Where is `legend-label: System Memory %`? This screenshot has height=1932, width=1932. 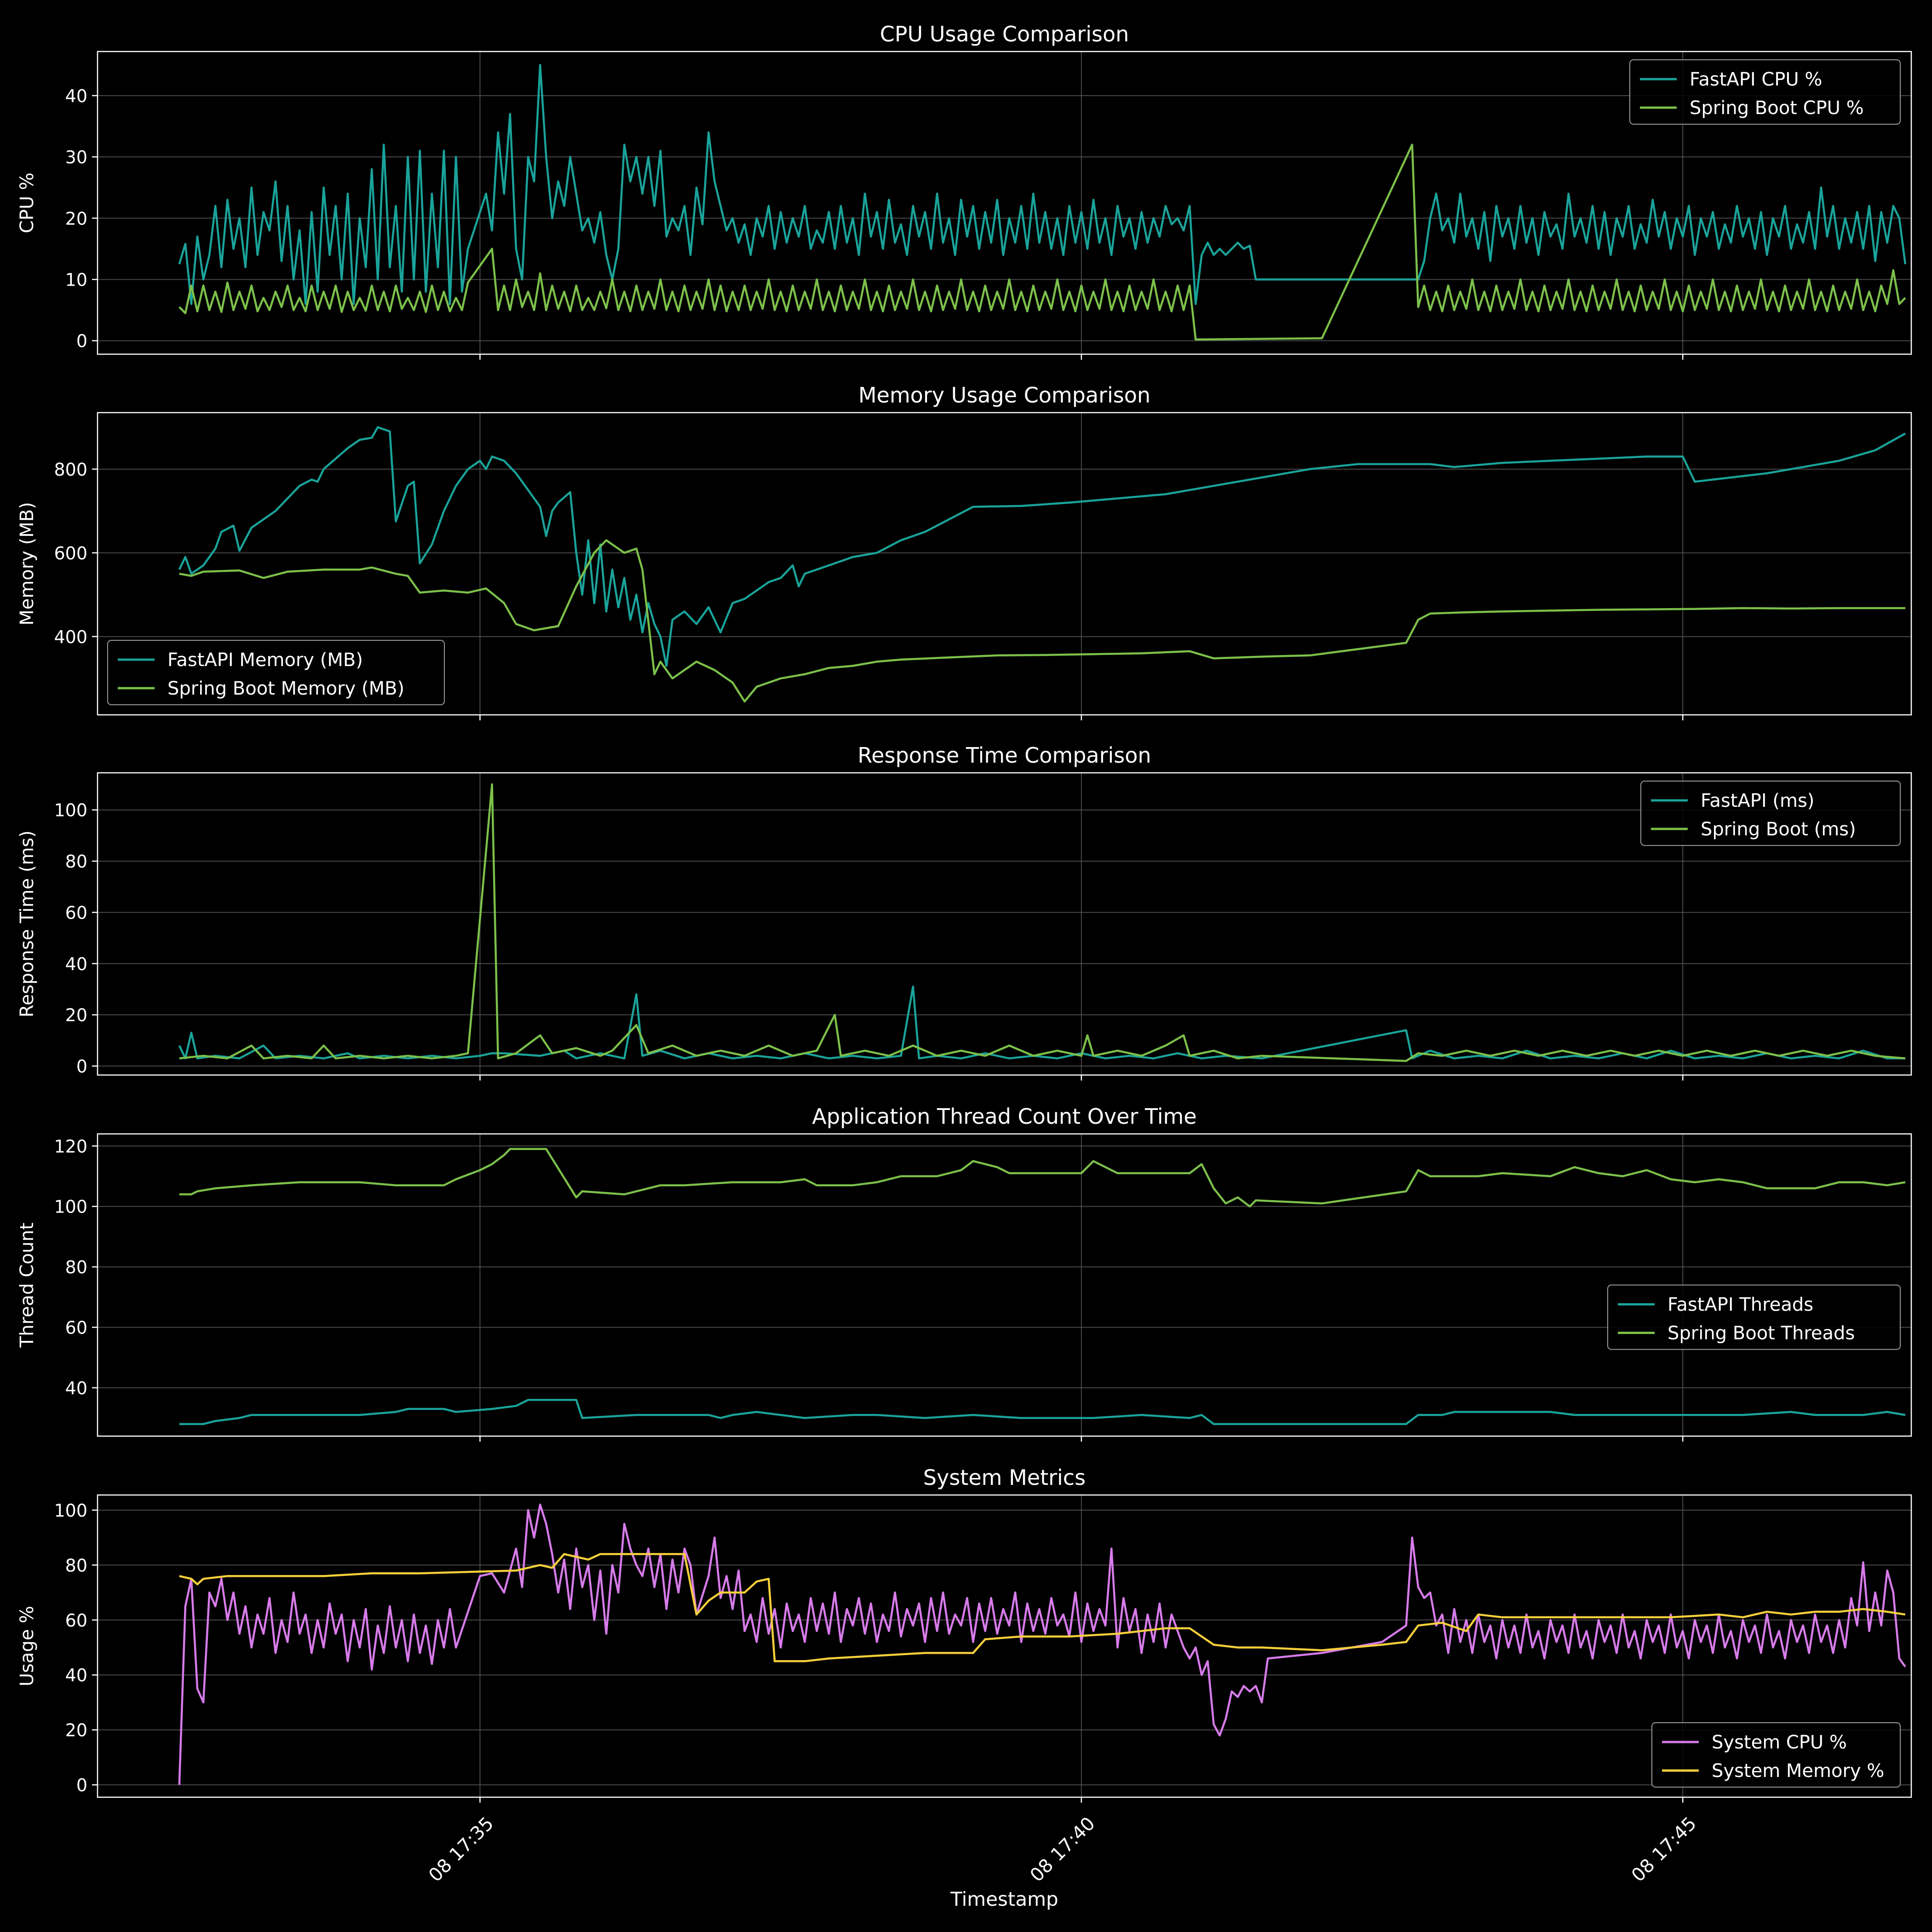 legend-label: System Memory % is located at coordinates (1798, 1771).